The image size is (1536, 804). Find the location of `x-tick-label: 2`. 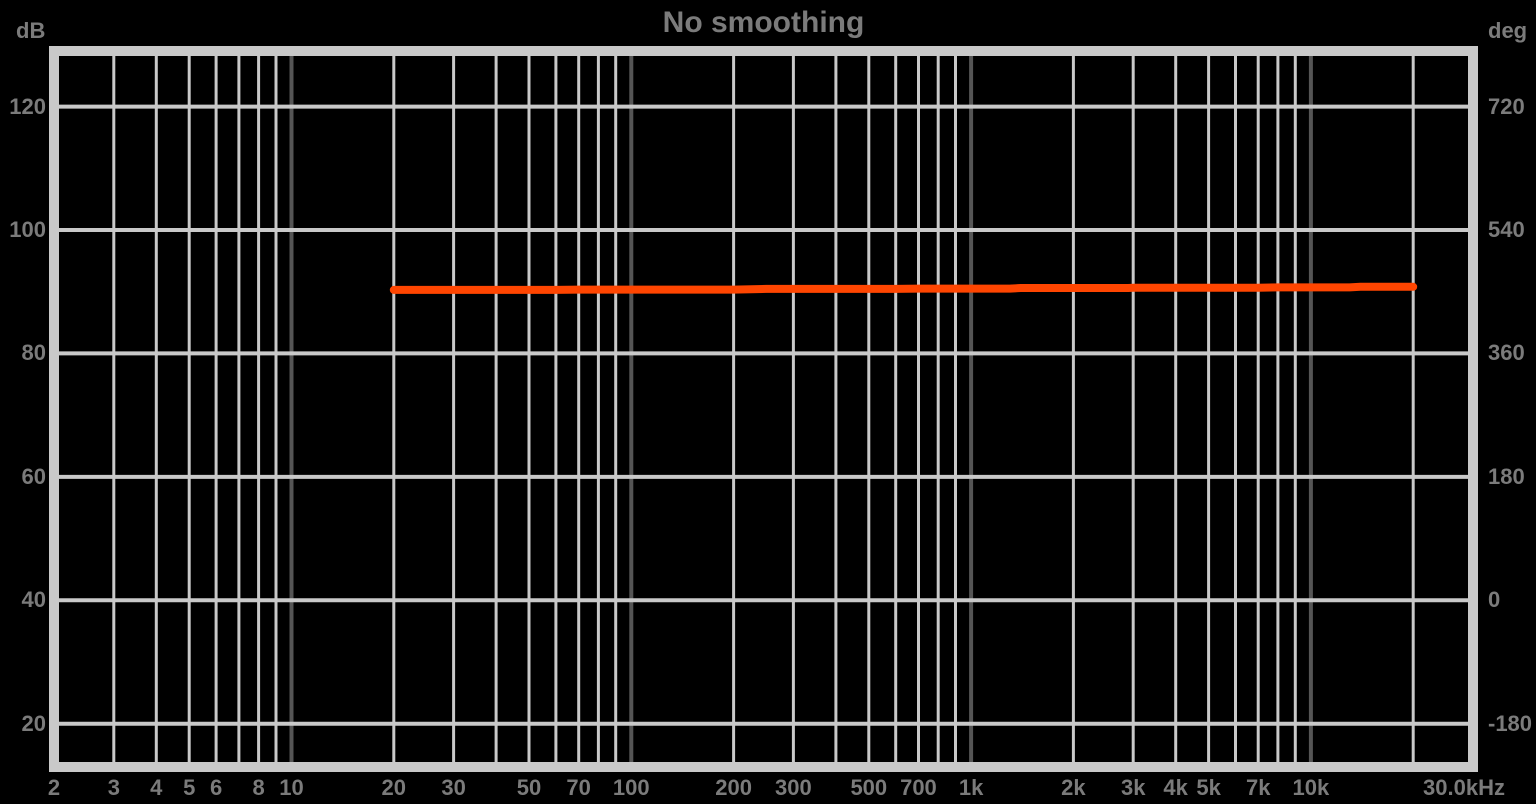

x-tick-label: 2 is located at coordinates (54, 787).